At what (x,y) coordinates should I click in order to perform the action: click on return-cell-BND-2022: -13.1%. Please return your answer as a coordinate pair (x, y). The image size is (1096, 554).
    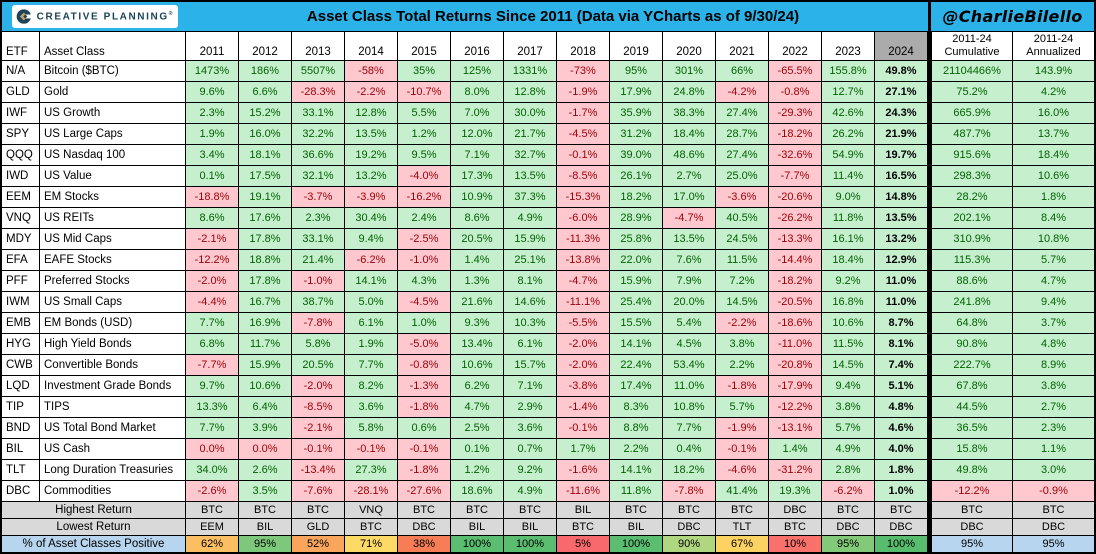
    Looking at the image, I should click on (795, 428).